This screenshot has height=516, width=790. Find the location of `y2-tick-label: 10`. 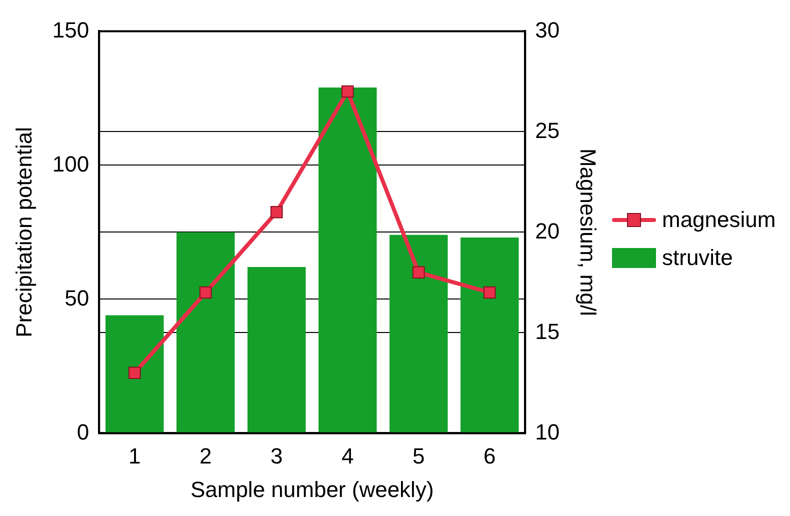

y2-tick-label: 10 is located at coordinates (547, 431).